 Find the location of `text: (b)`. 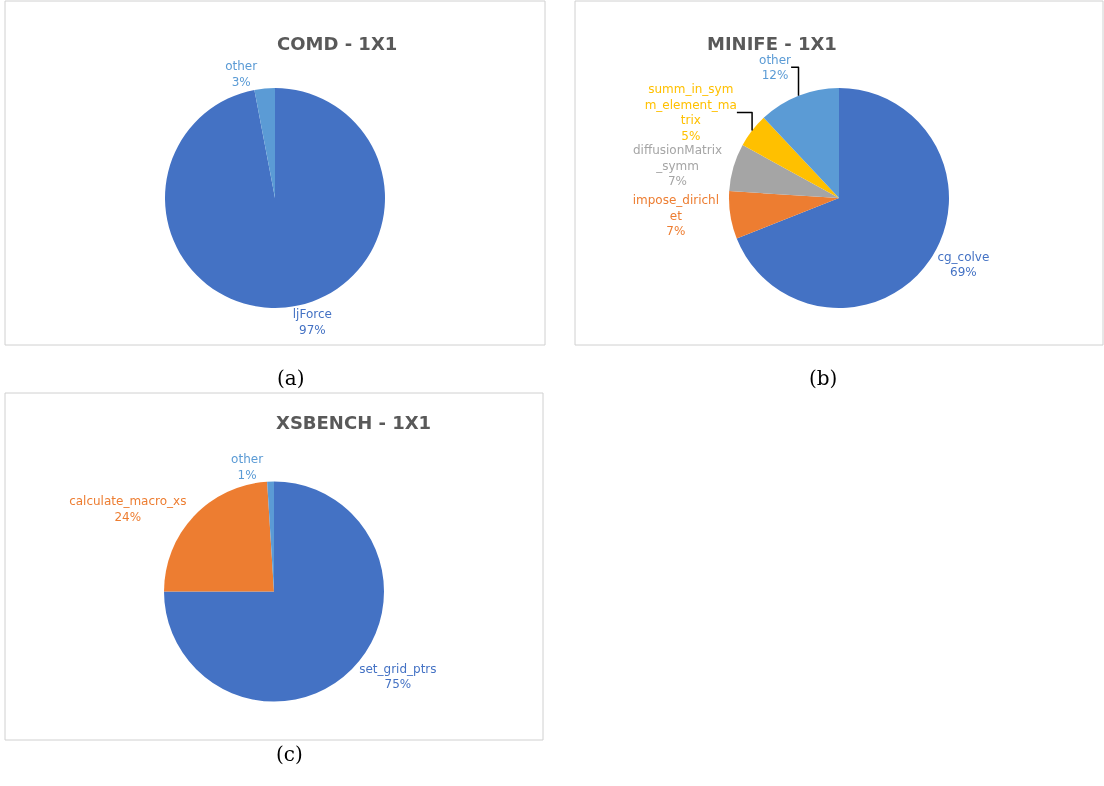

text: (b) is located at coordinates (823, 378).